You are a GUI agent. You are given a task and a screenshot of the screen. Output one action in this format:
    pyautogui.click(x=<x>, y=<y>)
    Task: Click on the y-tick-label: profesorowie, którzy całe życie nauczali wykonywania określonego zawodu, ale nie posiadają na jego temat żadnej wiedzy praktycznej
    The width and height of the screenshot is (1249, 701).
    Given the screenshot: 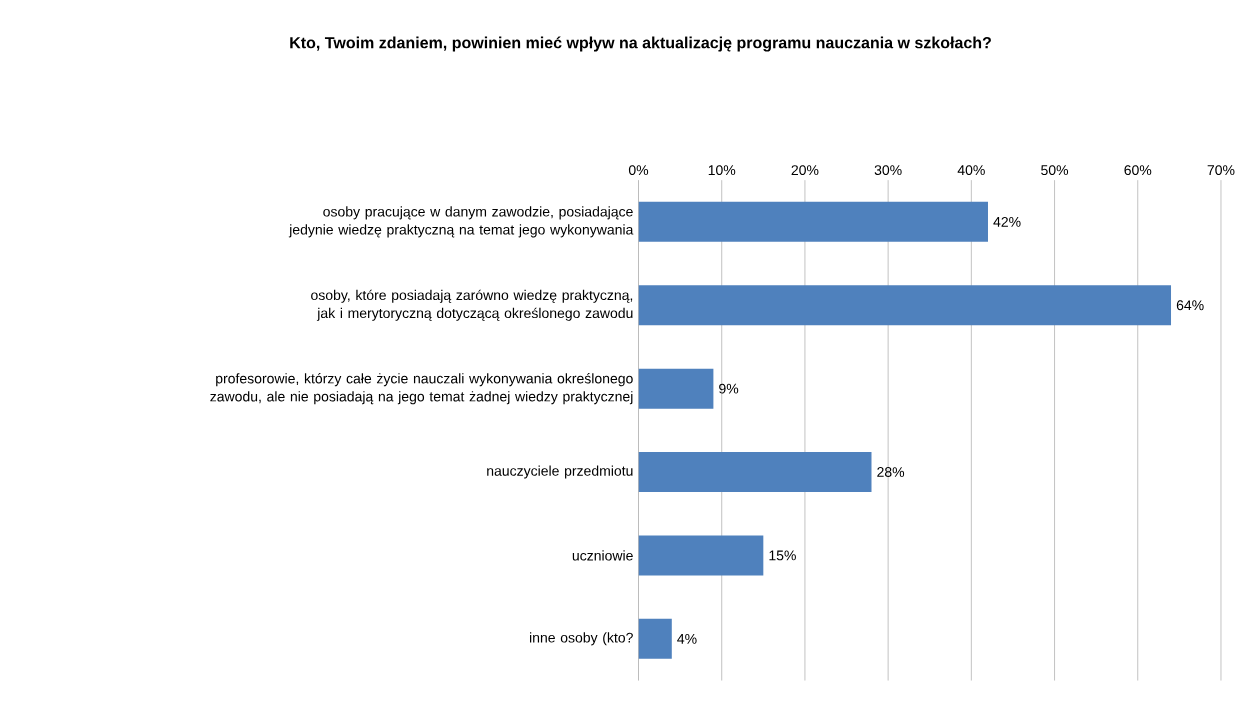 What is the action you would take?
    pyautogui.click(x=421, y=389)
    